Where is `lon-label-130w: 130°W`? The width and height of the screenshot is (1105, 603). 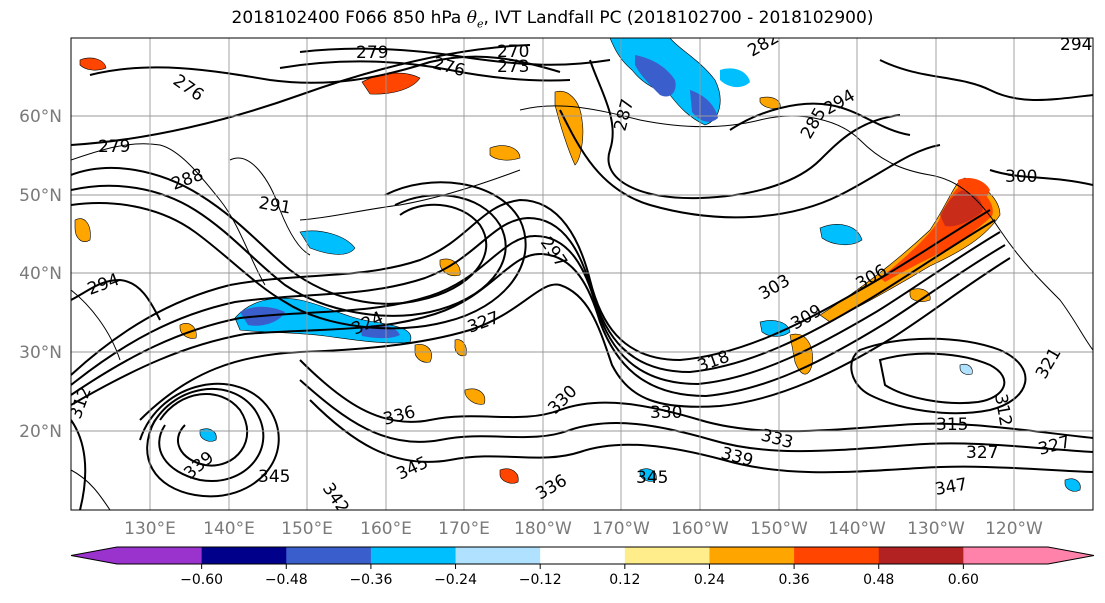
lon-label-130w: 130°W is located at coordinates (936, 529).